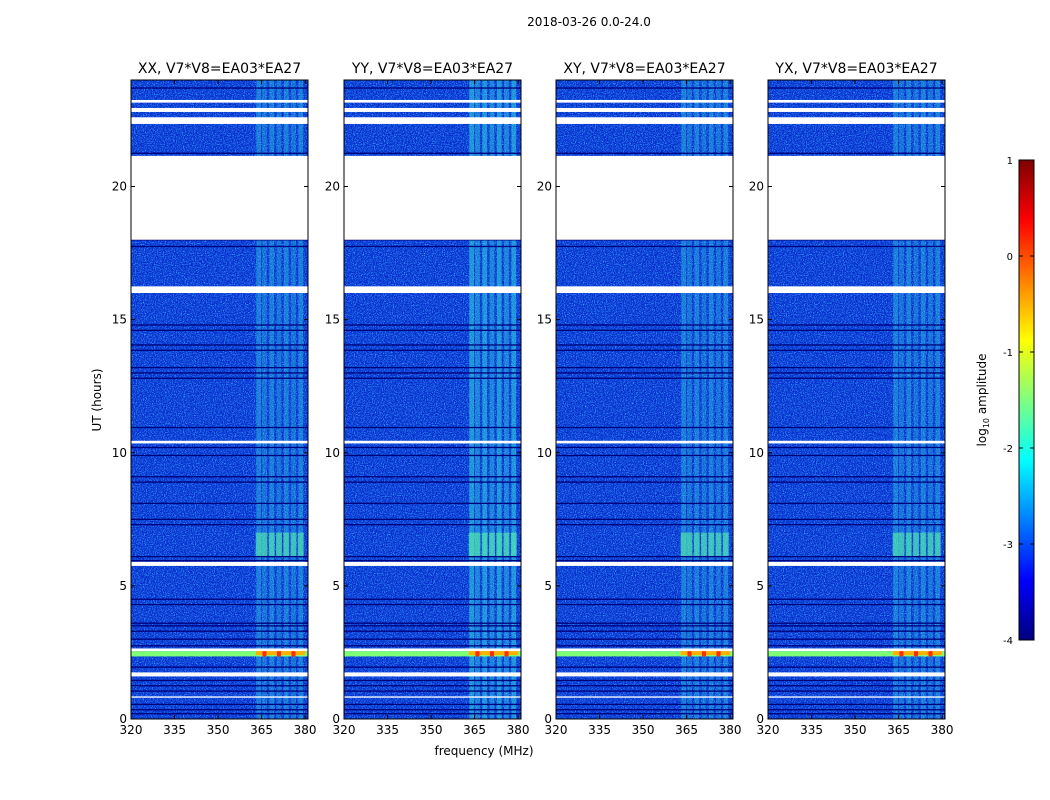 This screenshot has width=1050, height=800. I want to click on colorbar-tick-label: 1, so click(1010, 161).